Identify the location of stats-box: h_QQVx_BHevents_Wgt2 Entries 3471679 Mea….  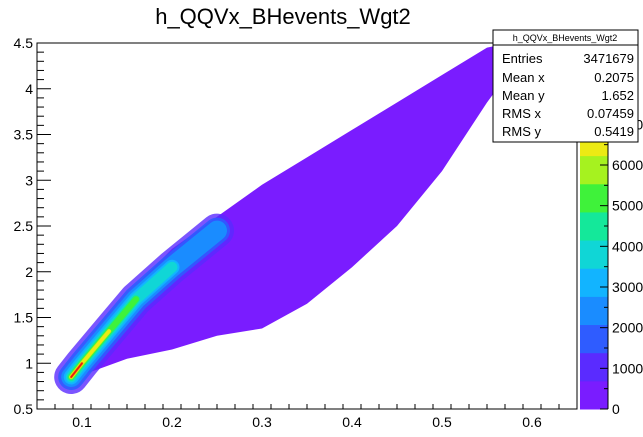
(565, 86).